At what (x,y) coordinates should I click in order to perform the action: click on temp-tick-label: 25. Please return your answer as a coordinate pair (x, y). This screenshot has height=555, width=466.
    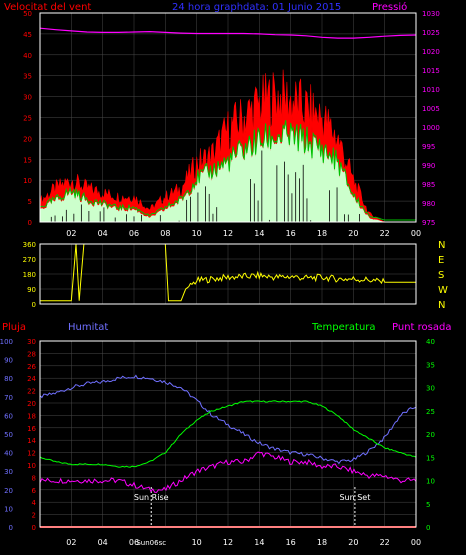
    Looking at the image, I should click on (430, 412).